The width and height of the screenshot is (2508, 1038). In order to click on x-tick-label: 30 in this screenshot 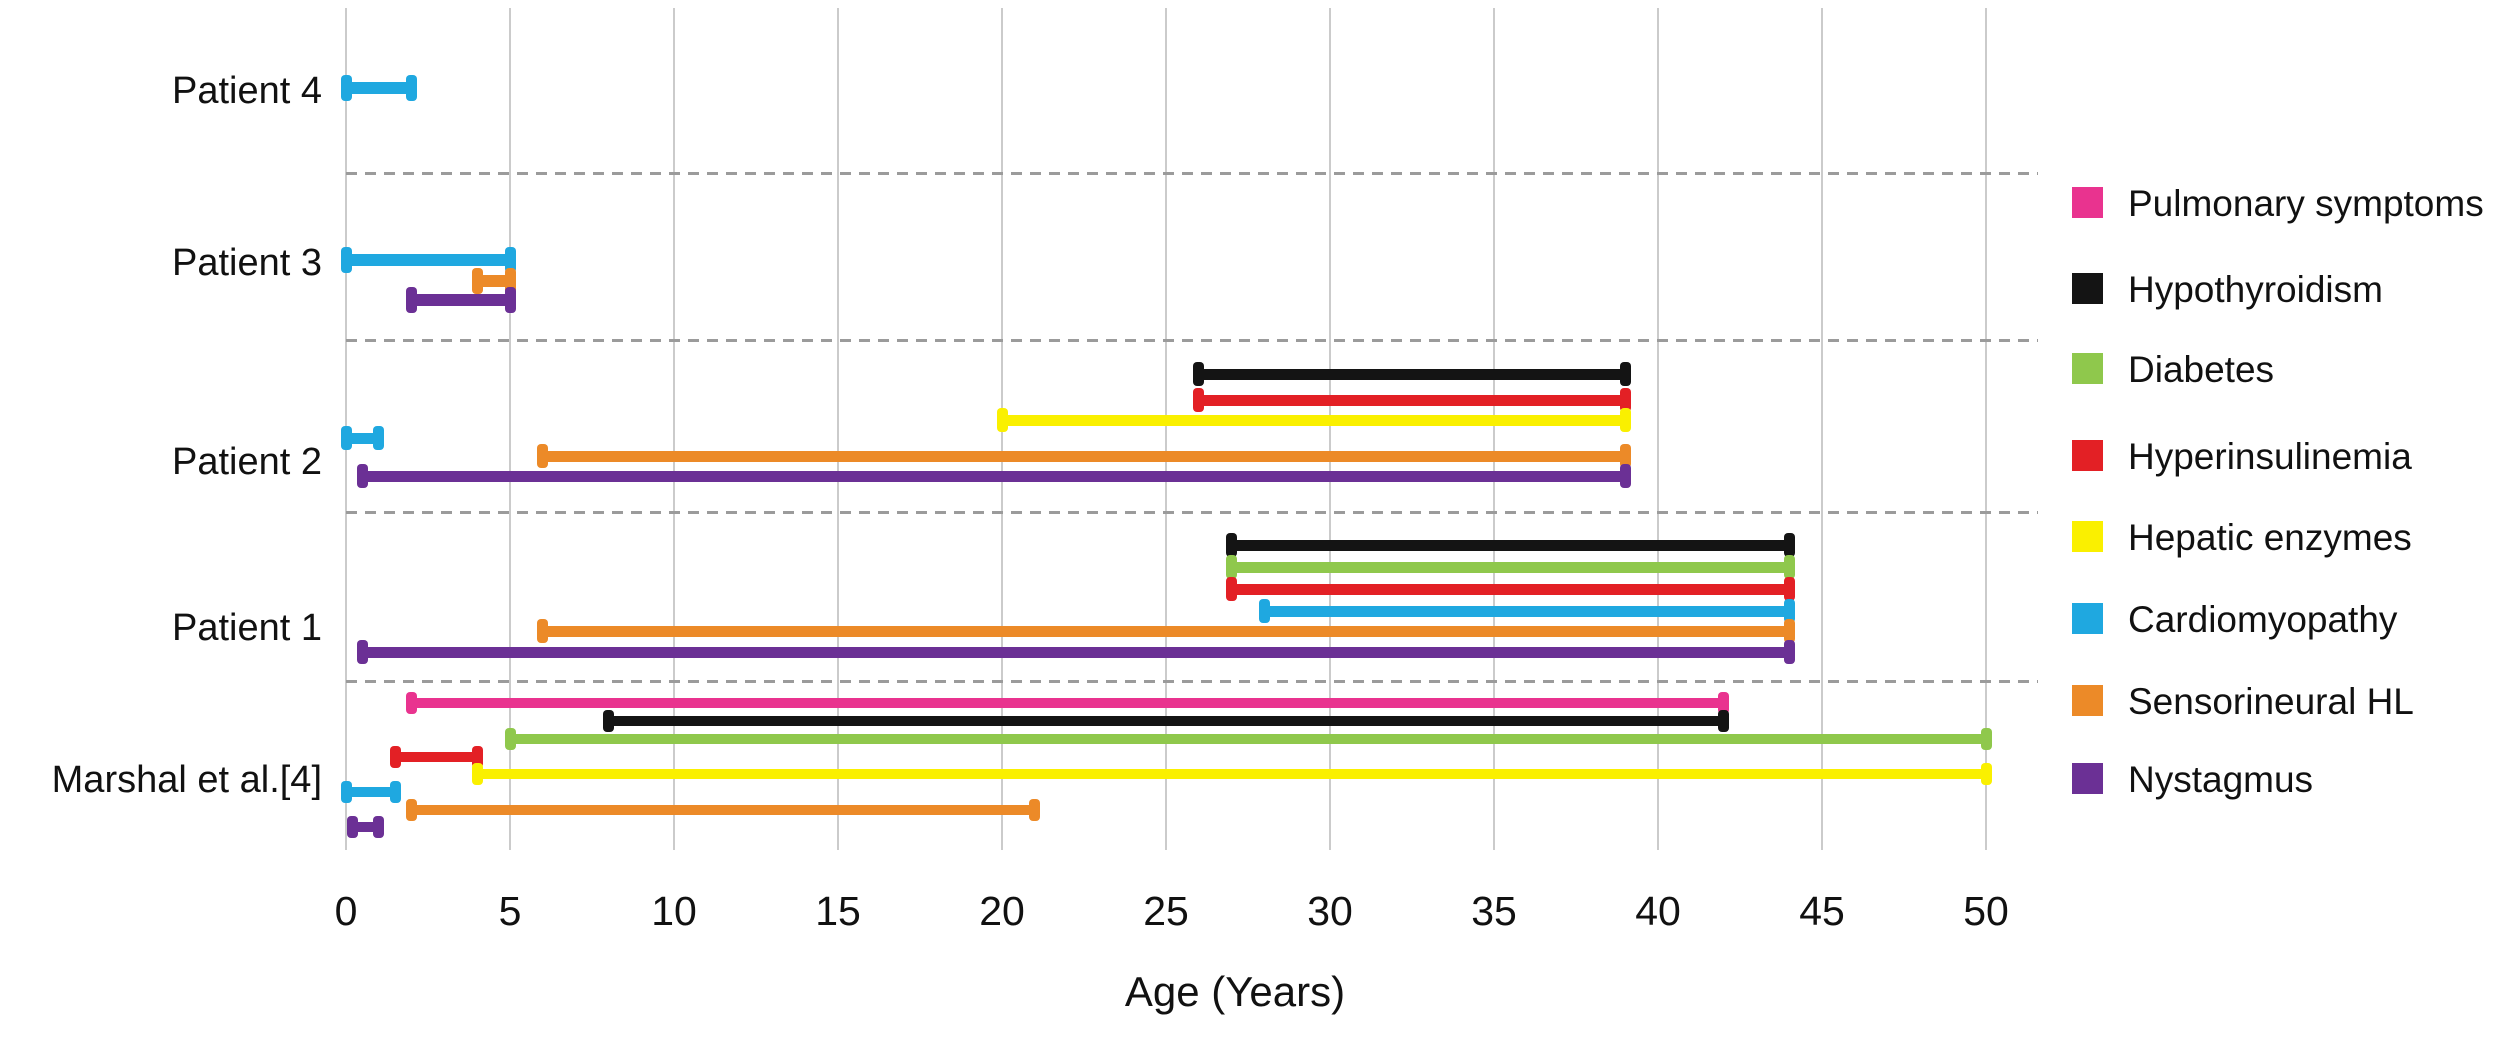, I will do `click(1330, 911)`.